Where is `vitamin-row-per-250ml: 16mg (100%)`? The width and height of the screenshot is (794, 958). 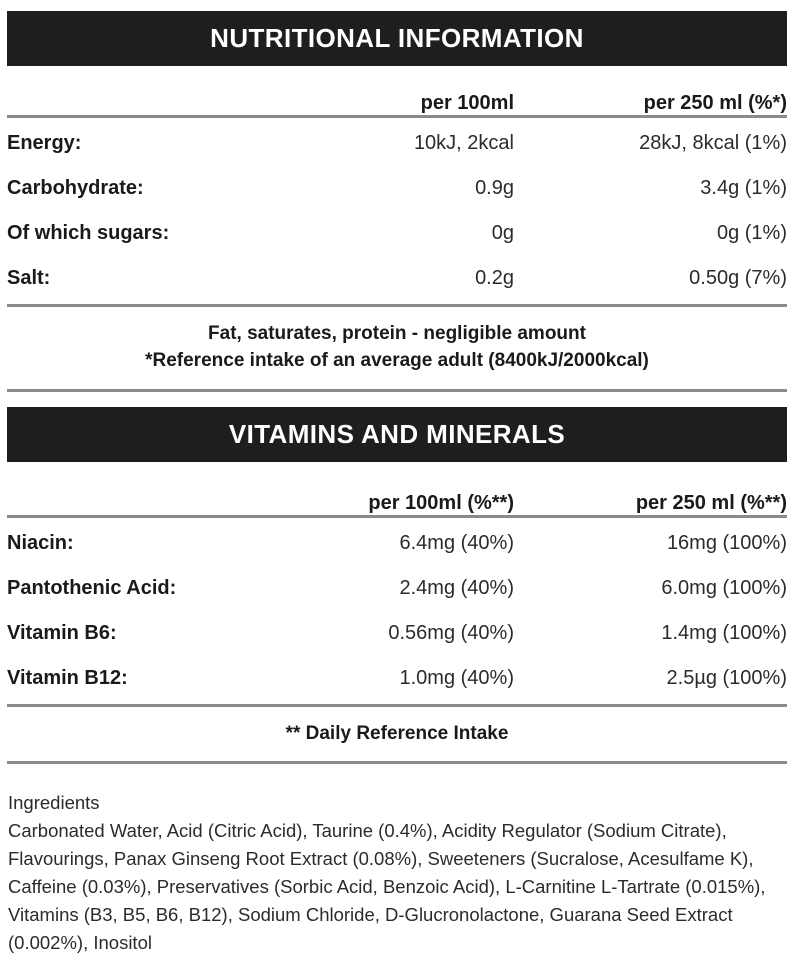
vitamin-row-per-250ml: 16mg (100%) is located at coordinates (726, 542).